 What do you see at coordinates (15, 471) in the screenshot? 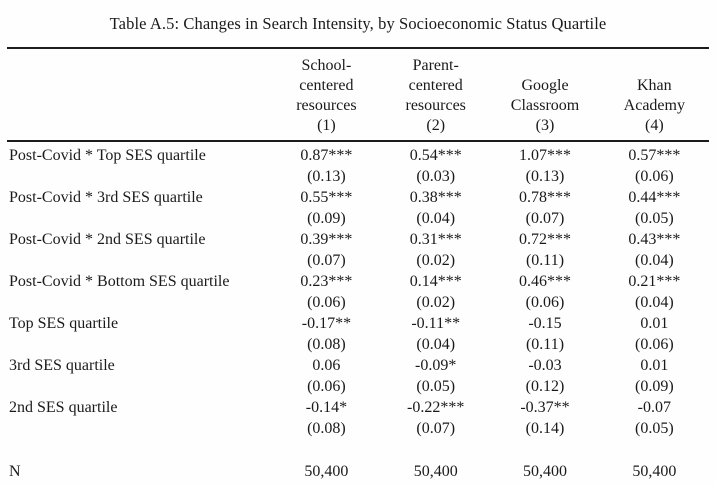
I see `observations-label: N` at bounding box center [15, 471].